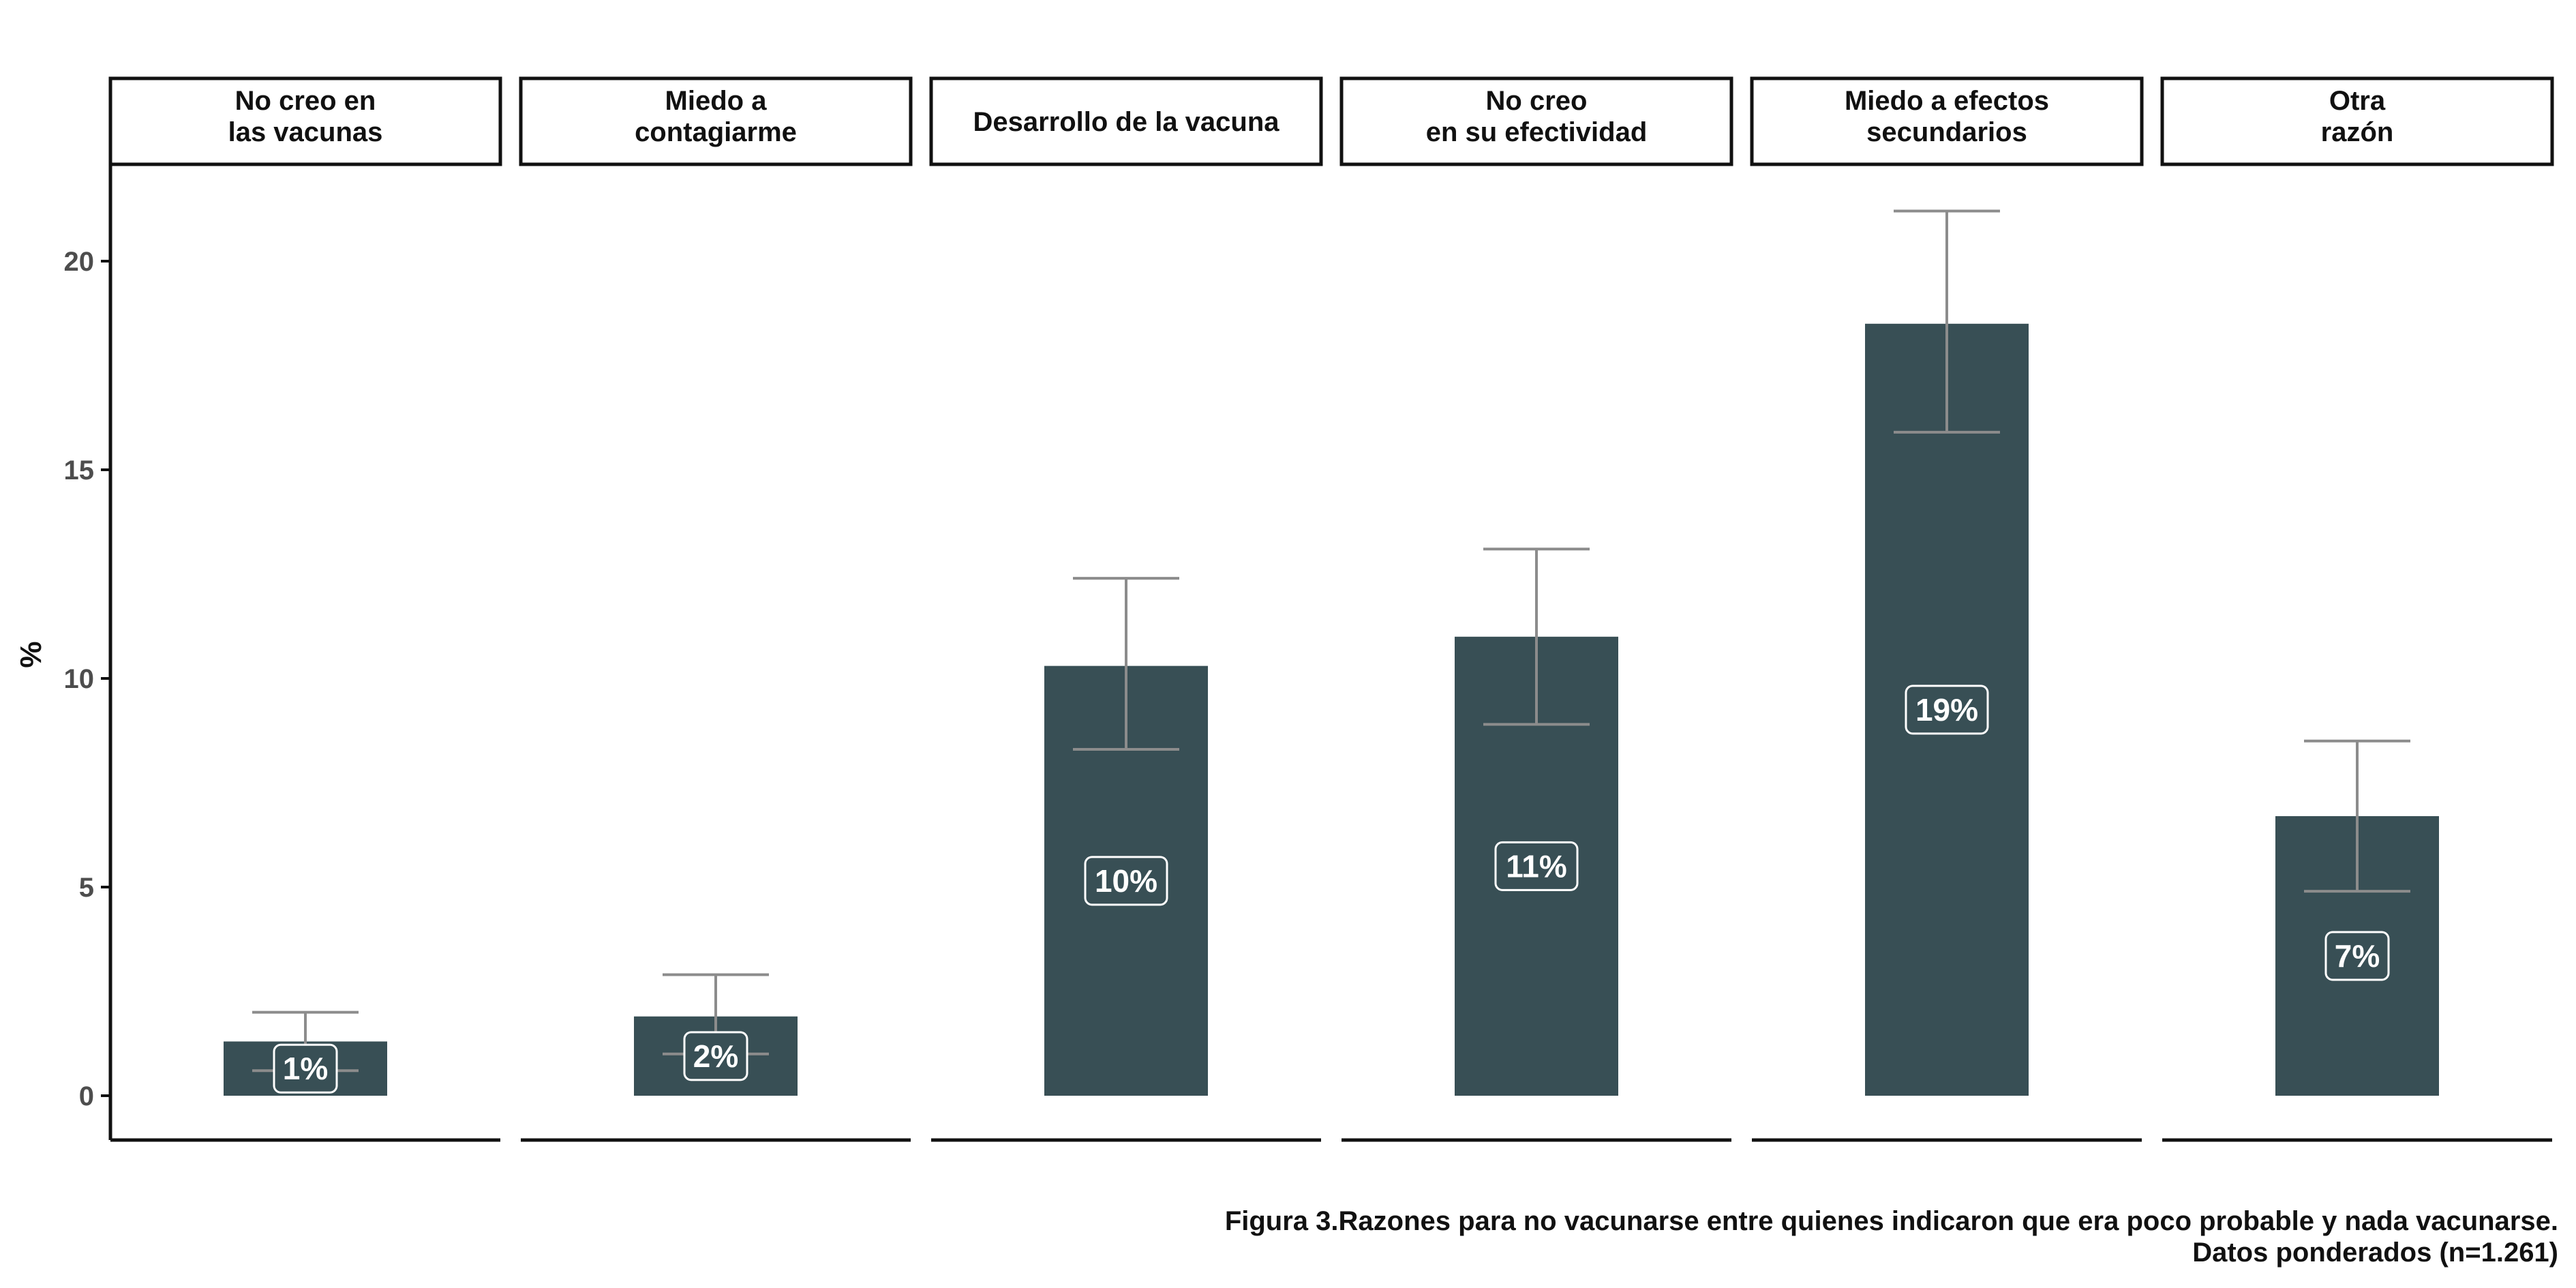  I want to click on data-label: 19%, so click(1946, 710).